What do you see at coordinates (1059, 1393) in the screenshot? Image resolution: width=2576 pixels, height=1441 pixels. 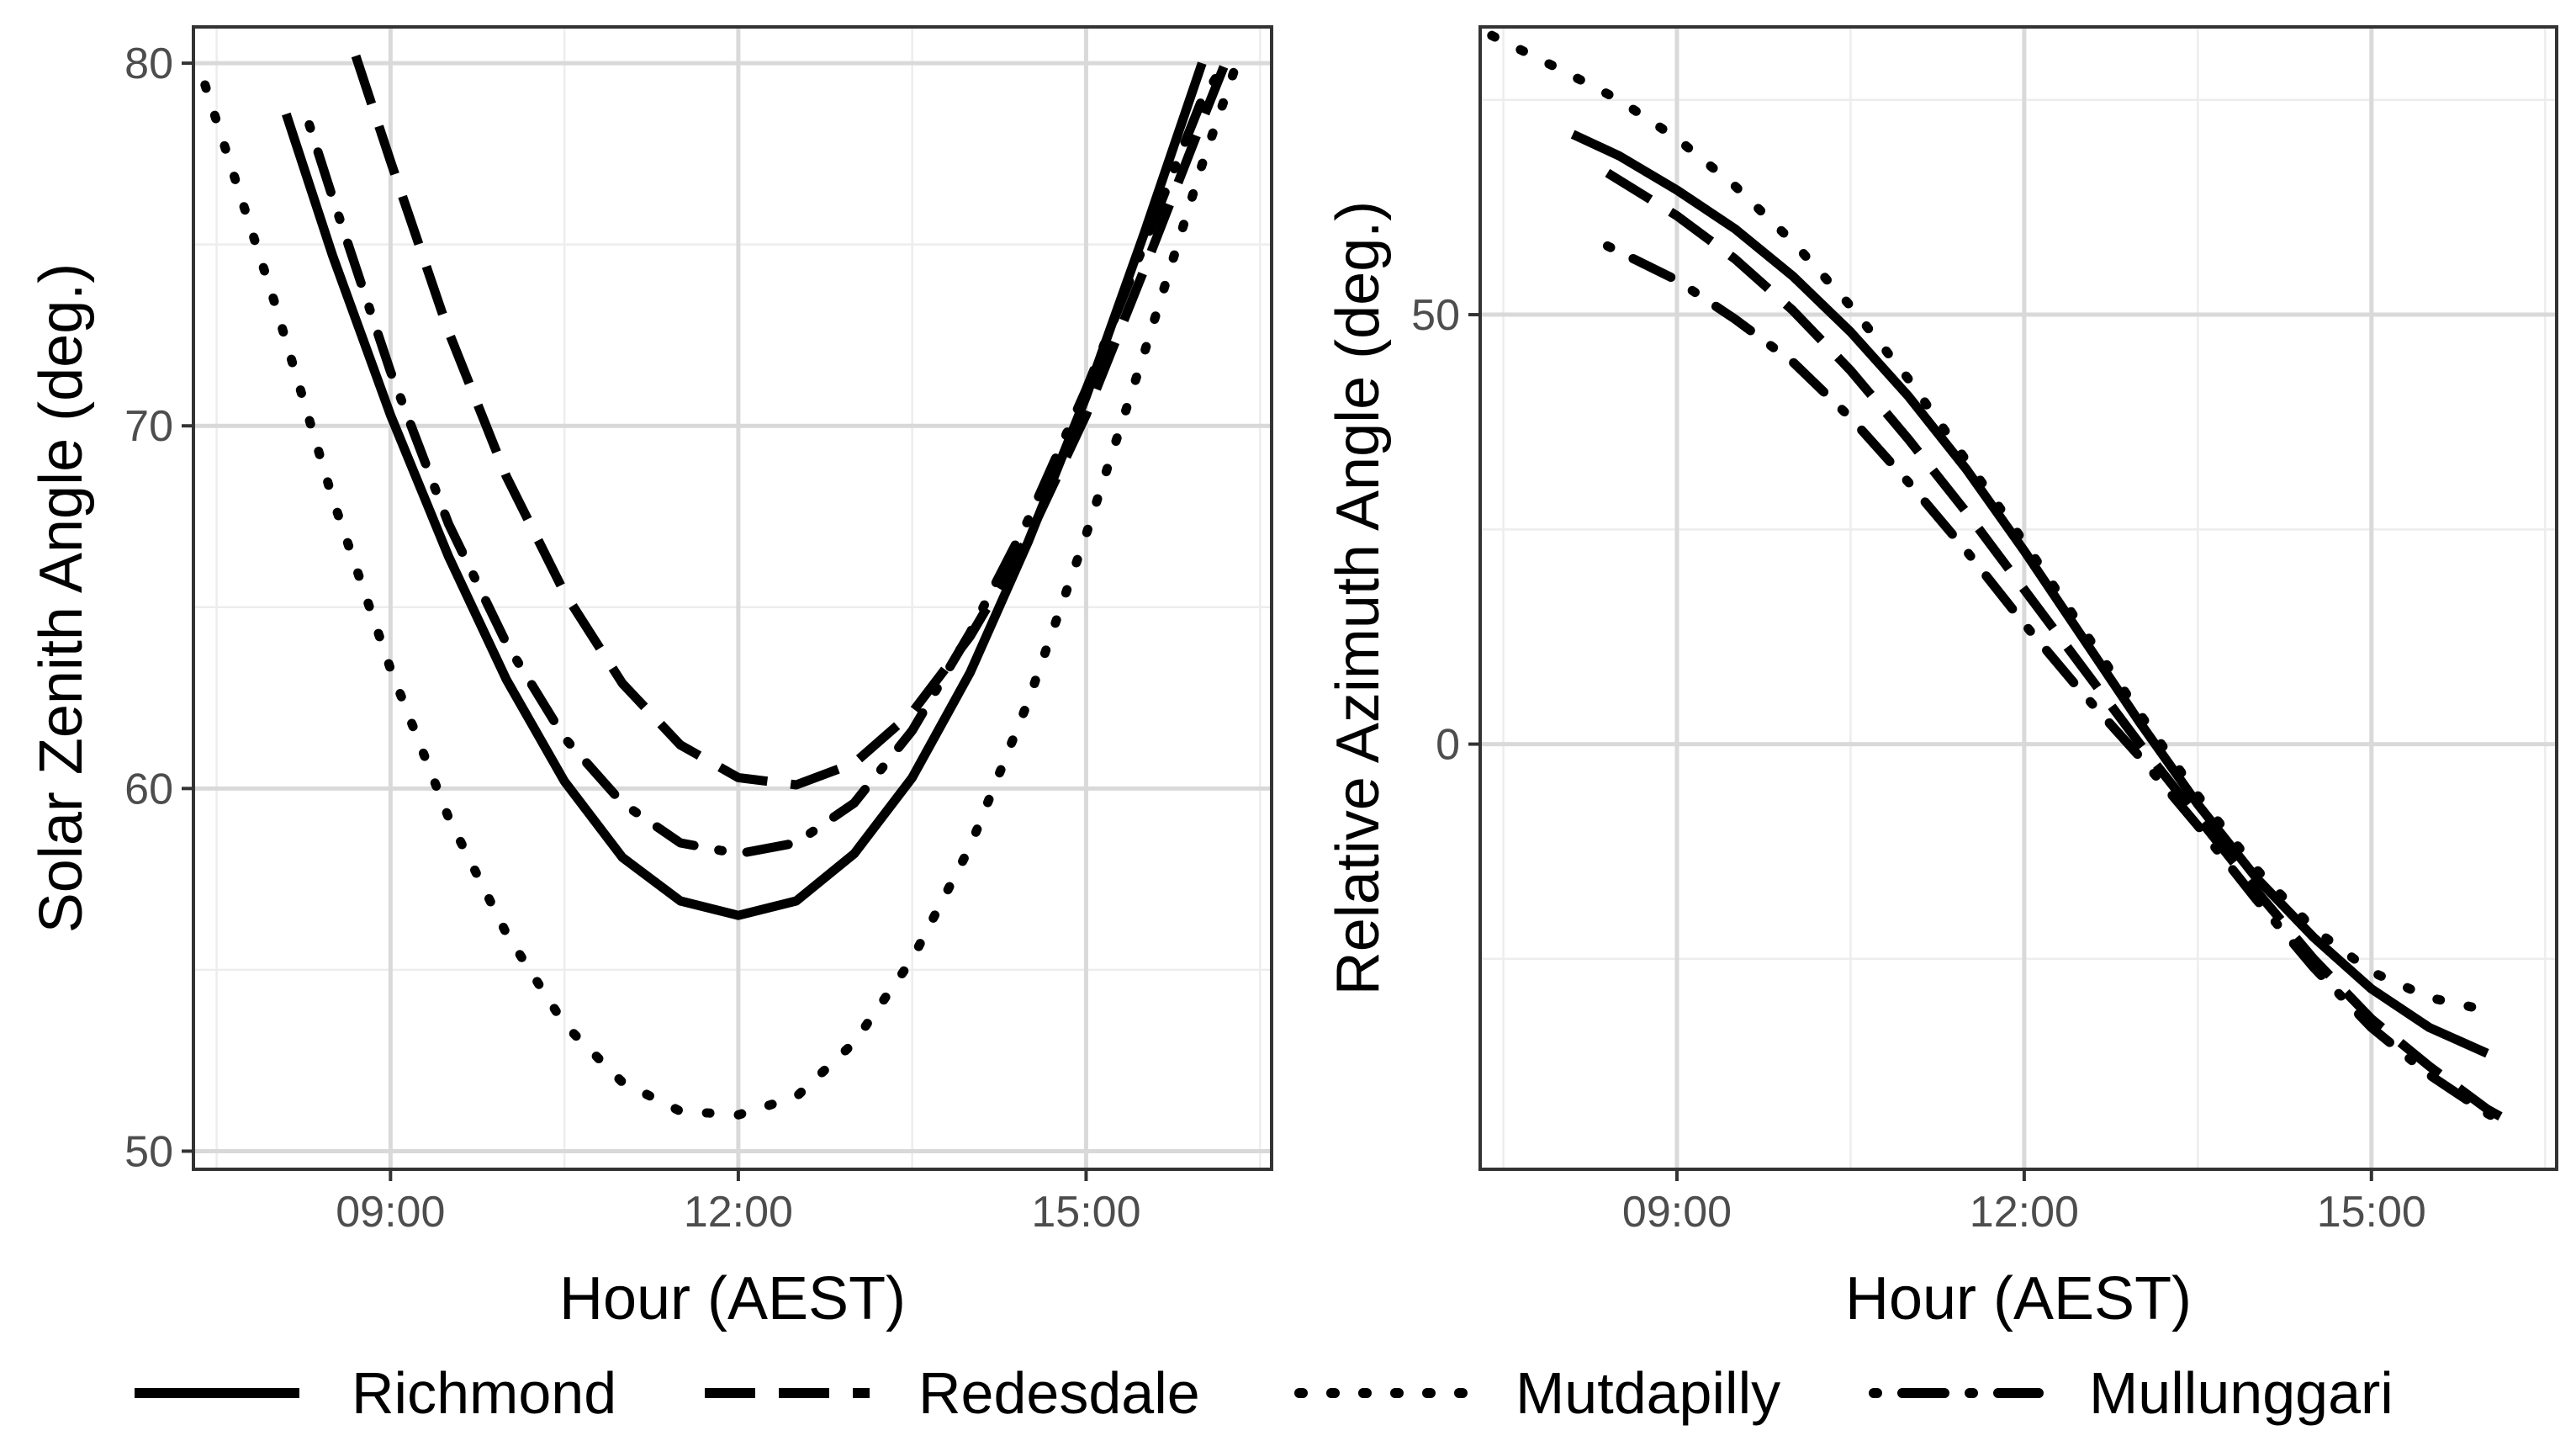 I see `legend-label-redesdale: Redesdale` at bounding box center [1059, 1393].